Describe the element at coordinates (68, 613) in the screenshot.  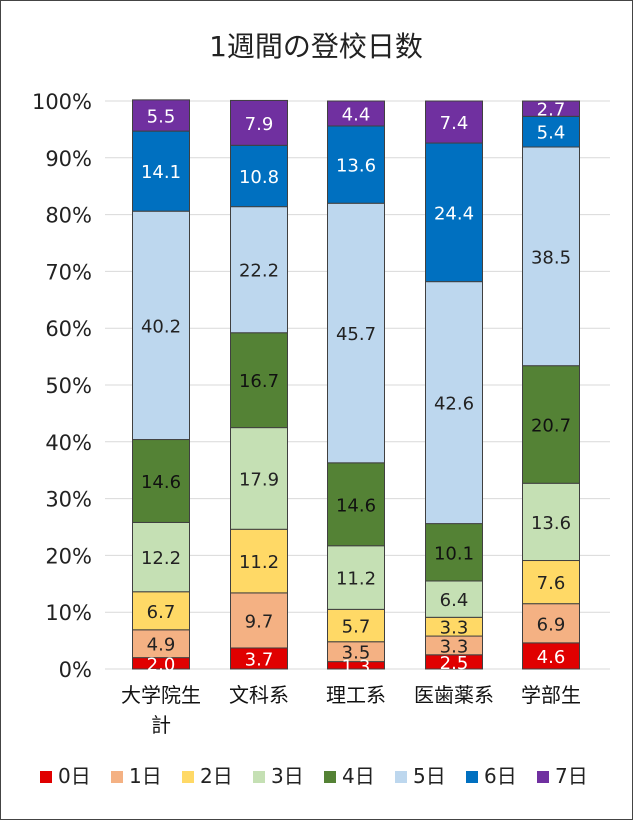
I see `y-tick-label: 10%` at that location.